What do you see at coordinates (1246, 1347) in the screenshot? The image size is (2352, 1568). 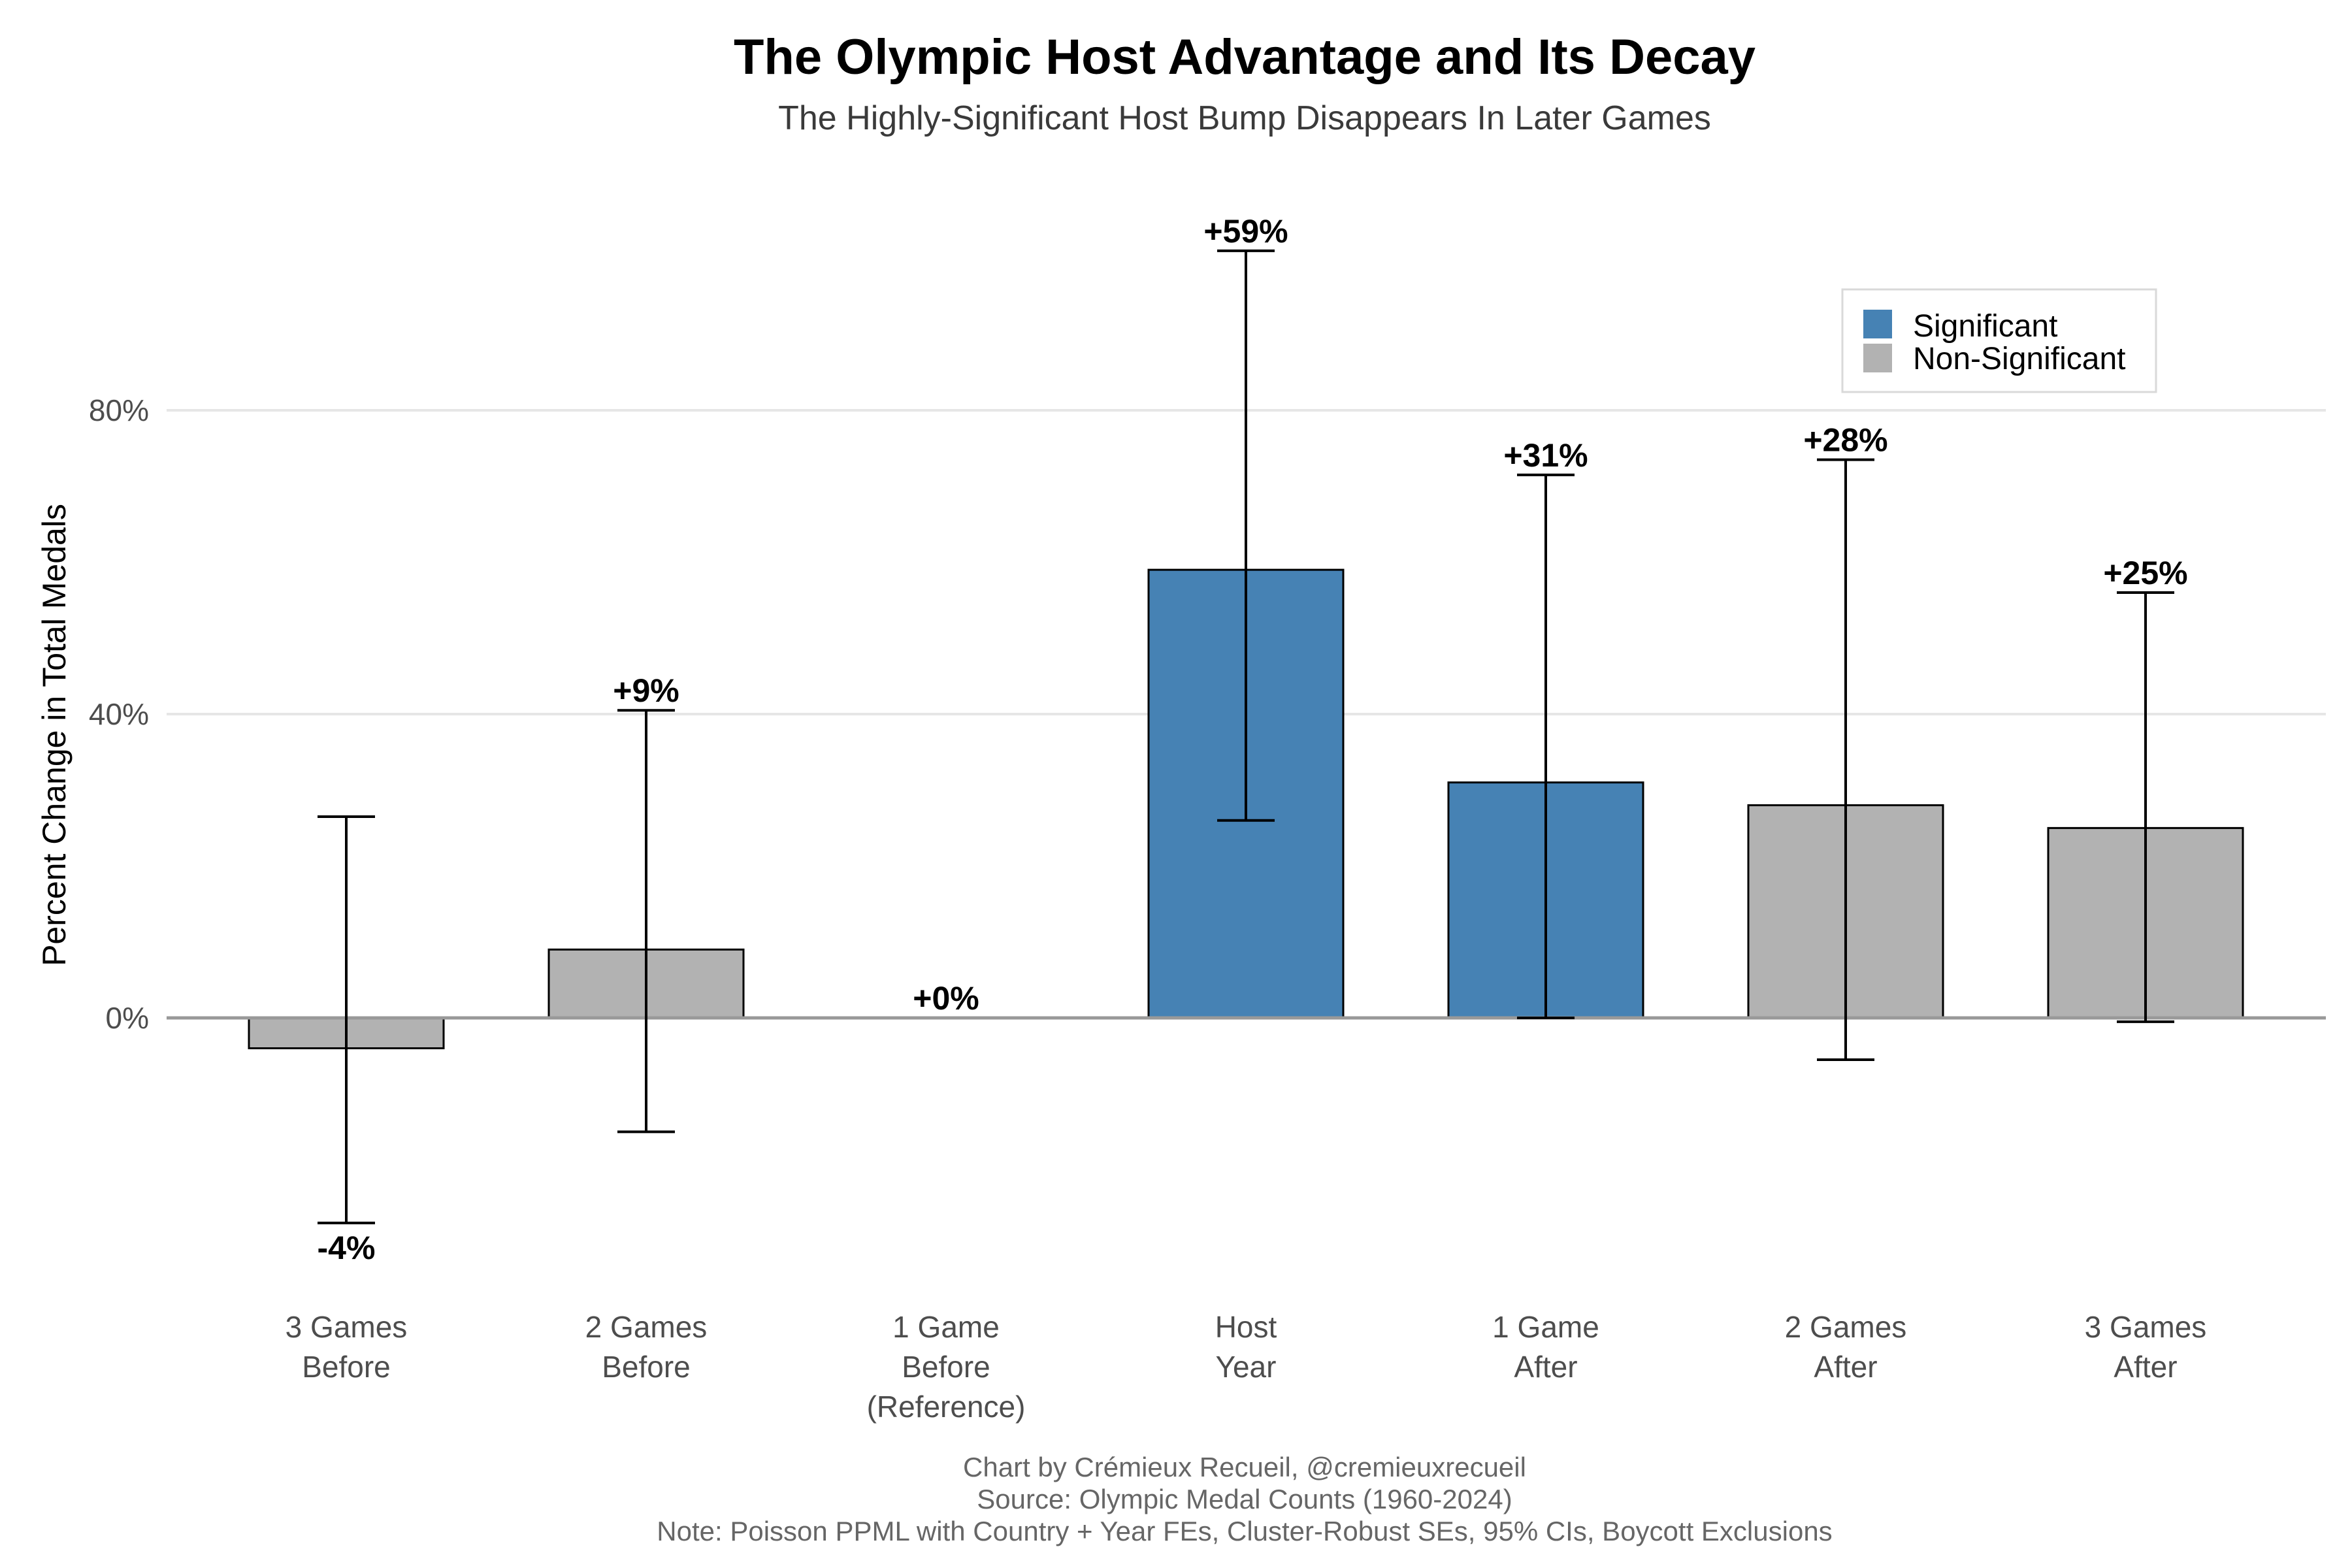 I see `x-tick-label-host-year: Host Year` at bounding box center [1246, 1347].